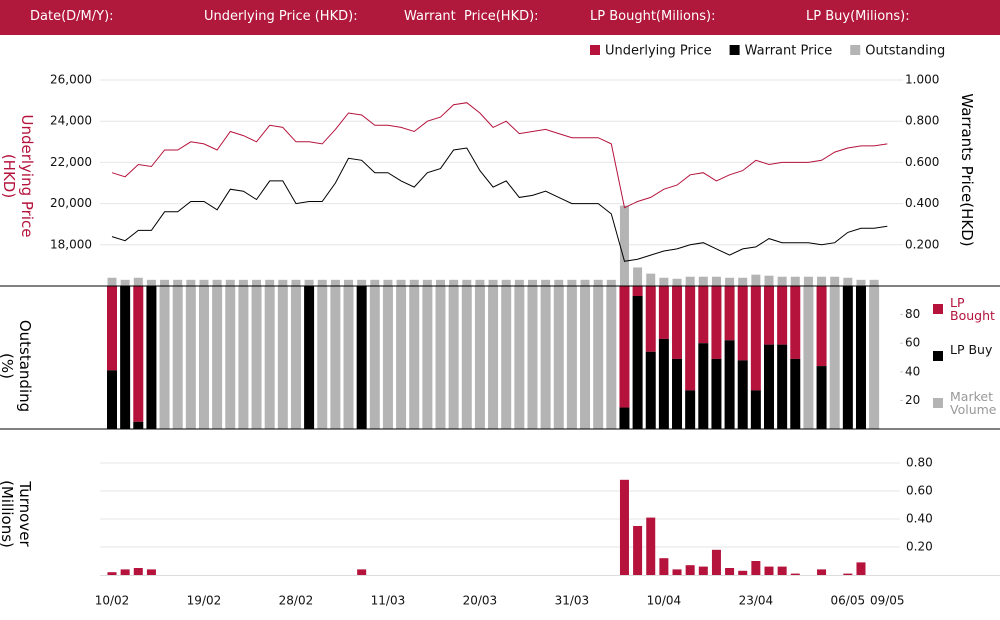 The width and height of the screenshot is (1000, 620). What do you see at coordinates (905, 51) in the screenshot?
I see `legend-label: Outstanding` at bounding box center [905, 51].